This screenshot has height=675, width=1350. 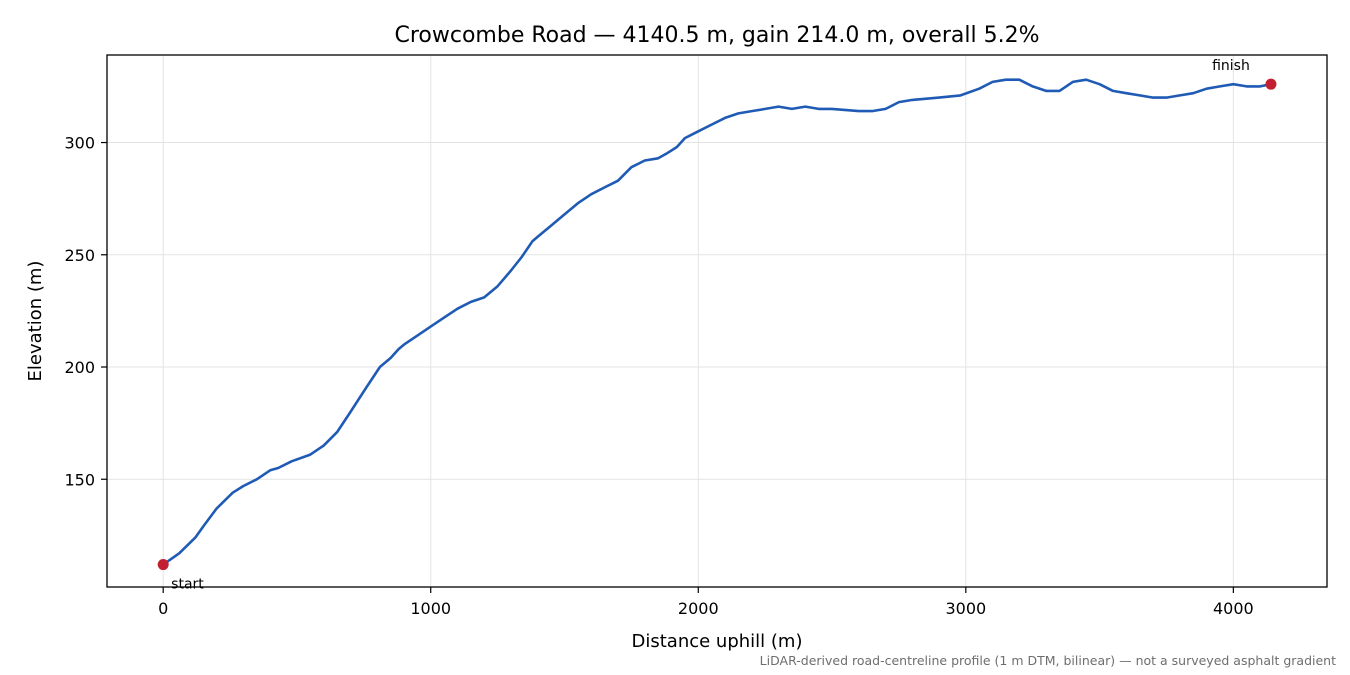 I want to click on finish-annotation: finish, so click(x=1231, y=66).